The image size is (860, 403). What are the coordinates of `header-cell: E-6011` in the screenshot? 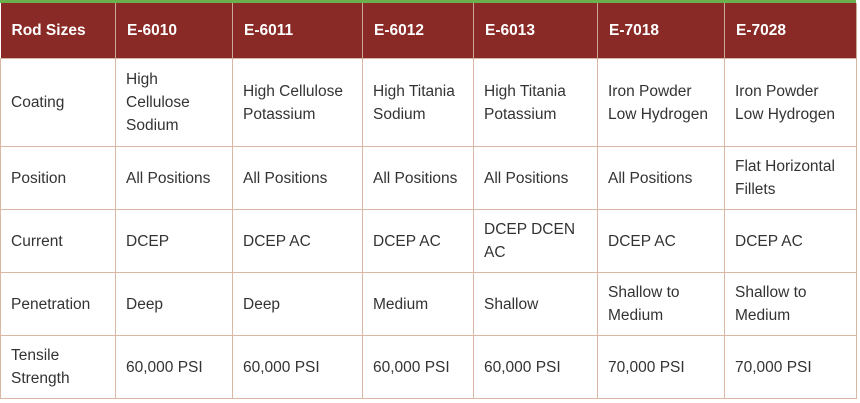 It's located at (297, 31).